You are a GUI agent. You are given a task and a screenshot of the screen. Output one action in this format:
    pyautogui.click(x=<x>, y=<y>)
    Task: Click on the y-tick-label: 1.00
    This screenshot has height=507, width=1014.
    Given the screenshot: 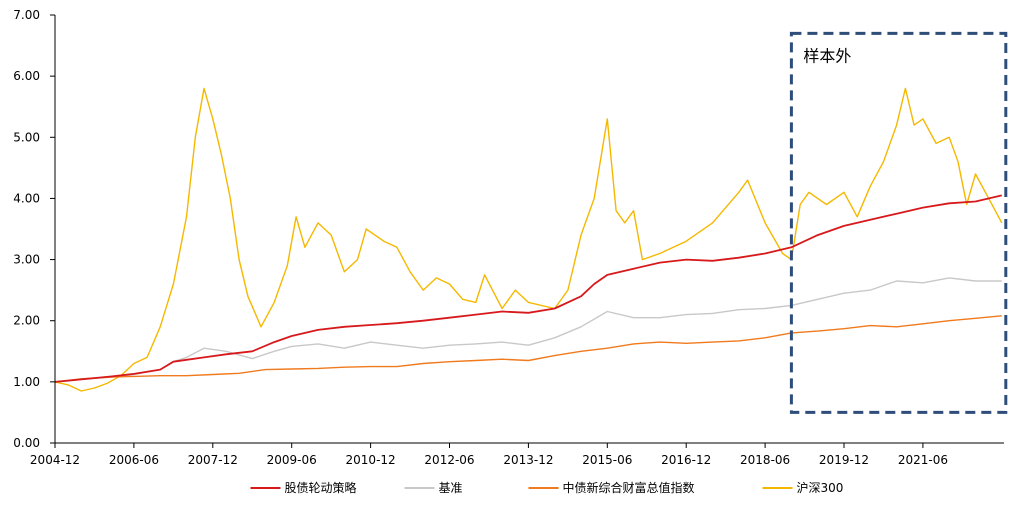 What is the action you would take?
    pyautogui.click(x=26, y=382)
    